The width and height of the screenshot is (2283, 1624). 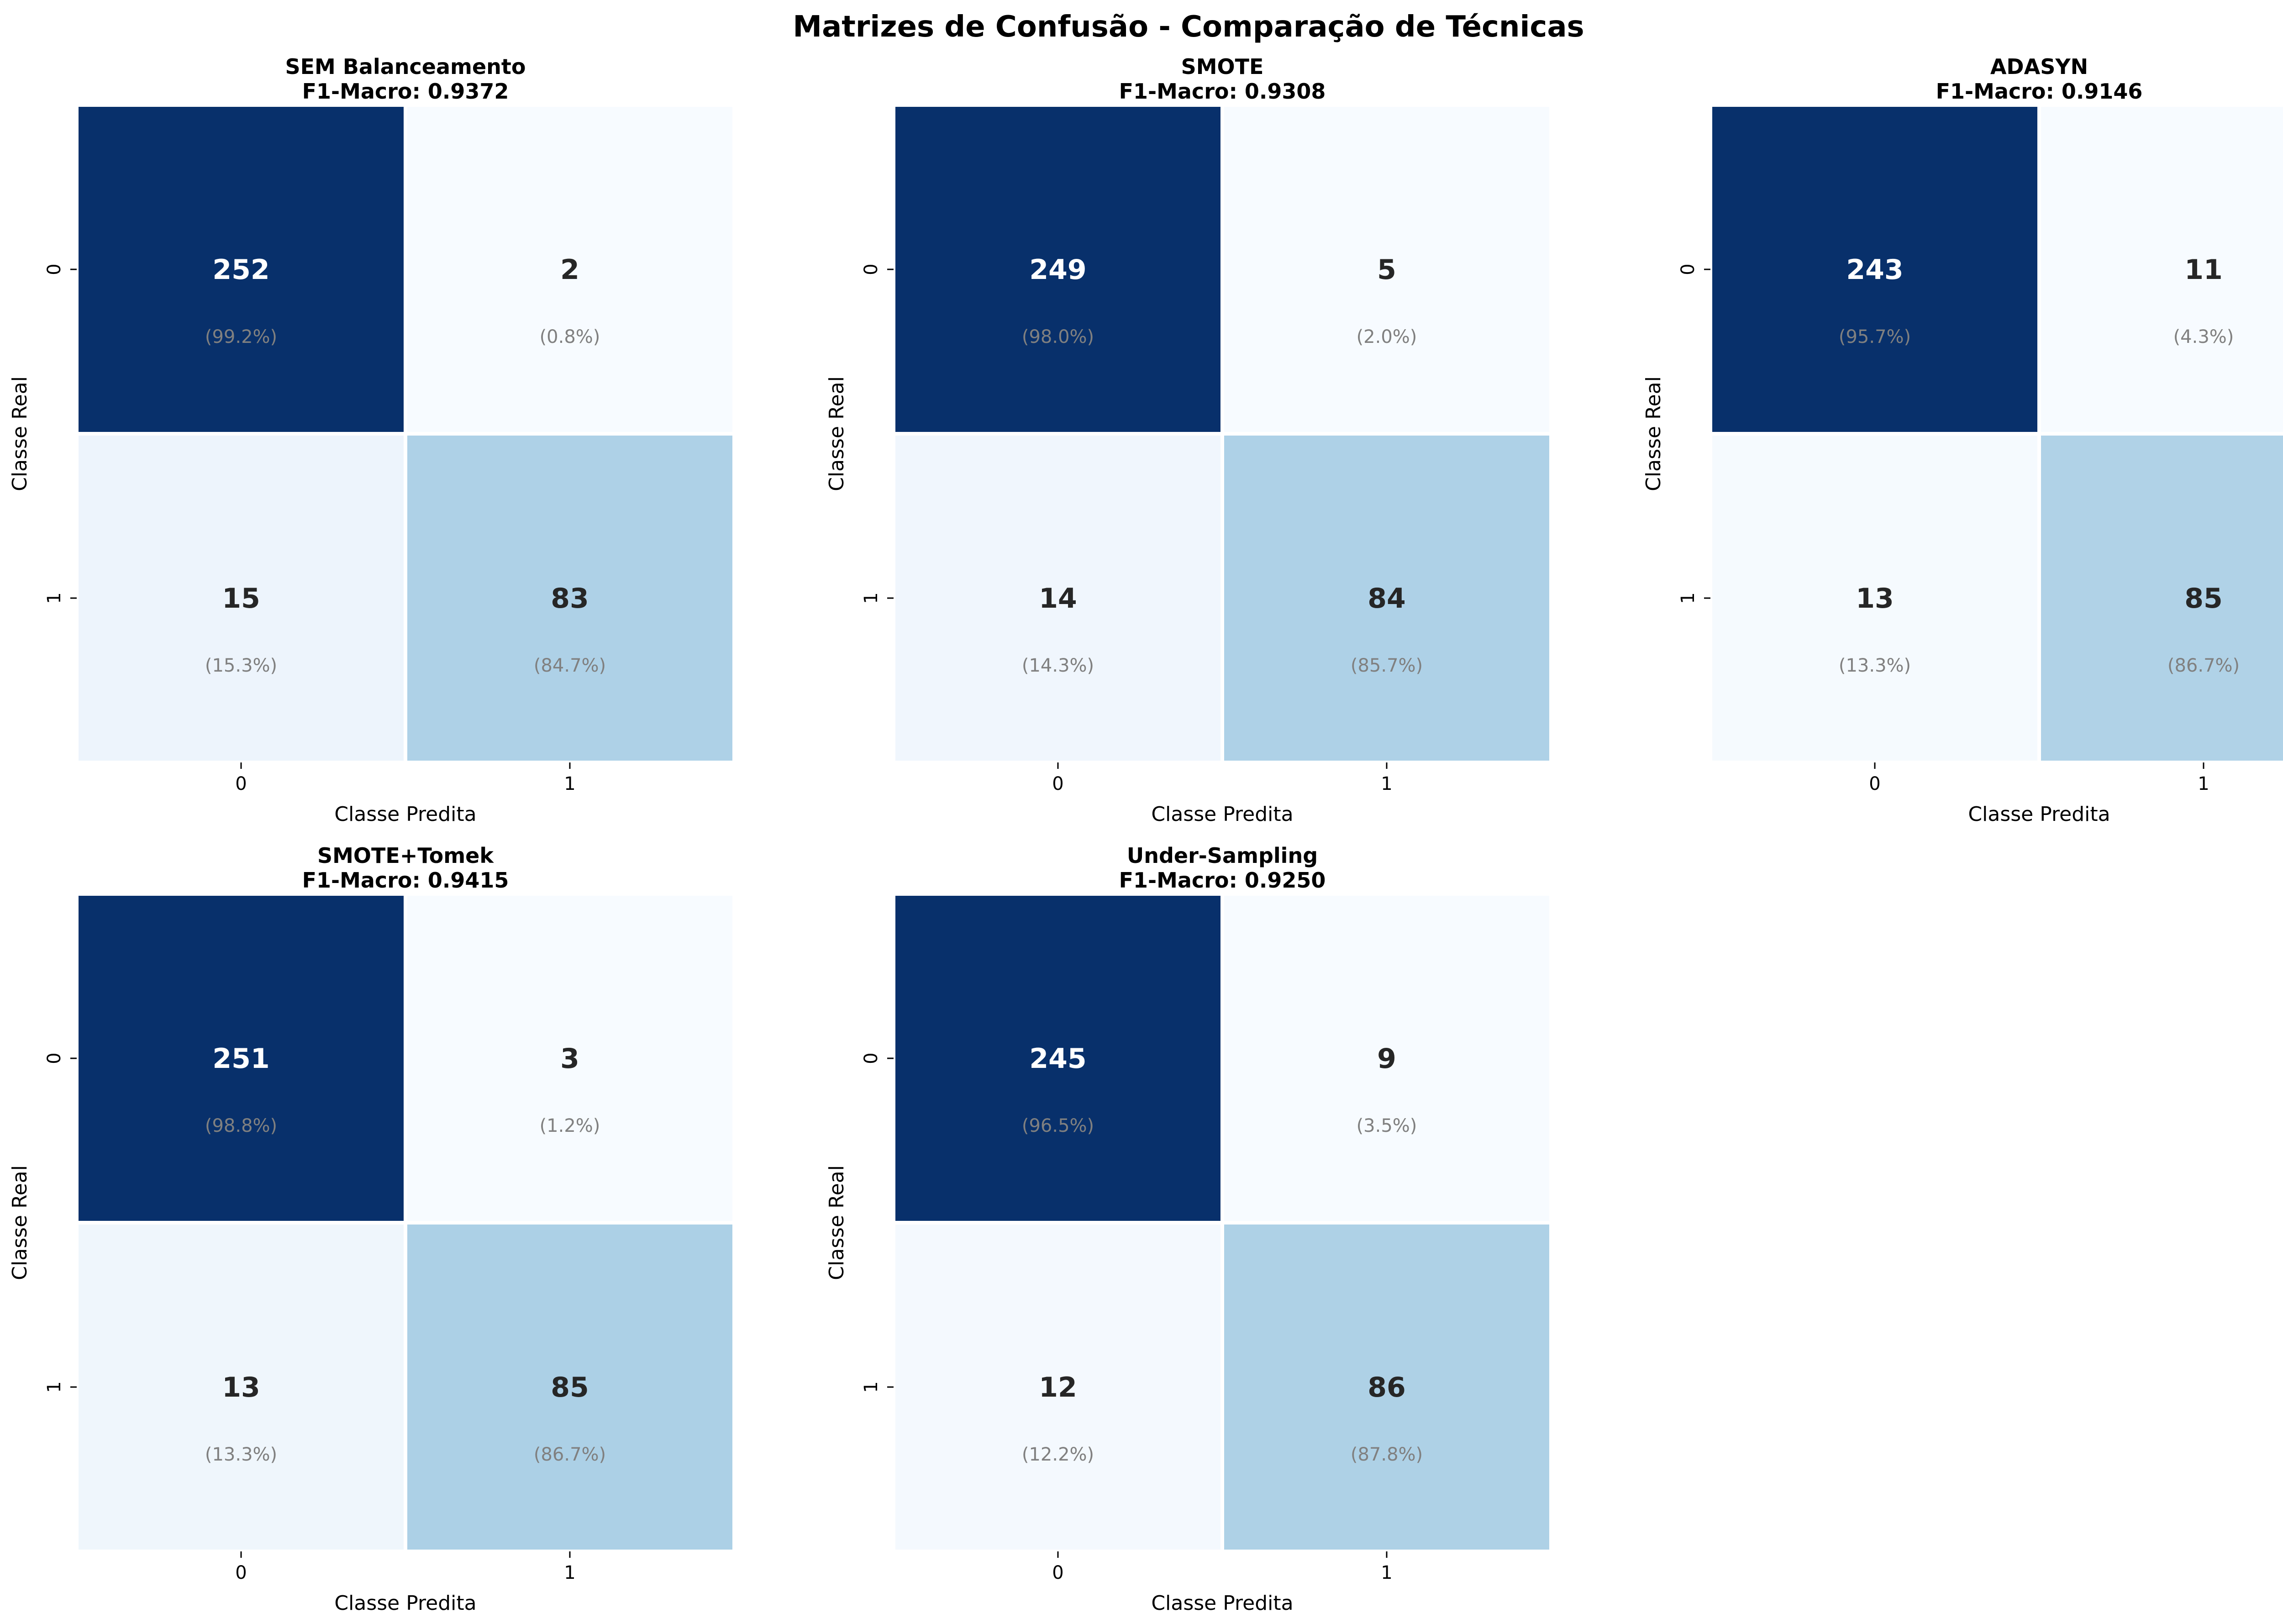 I want to click on panel-subtitle: F1-Macro: 0.9372, so click(x=405, y=92).